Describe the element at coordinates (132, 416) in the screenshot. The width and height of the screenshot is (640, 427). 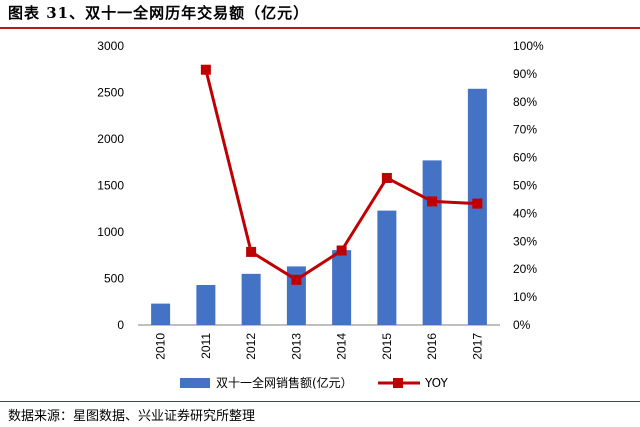
I see `source-note: 数据来源：星图数据、兴业证券研究所整理` at that location.